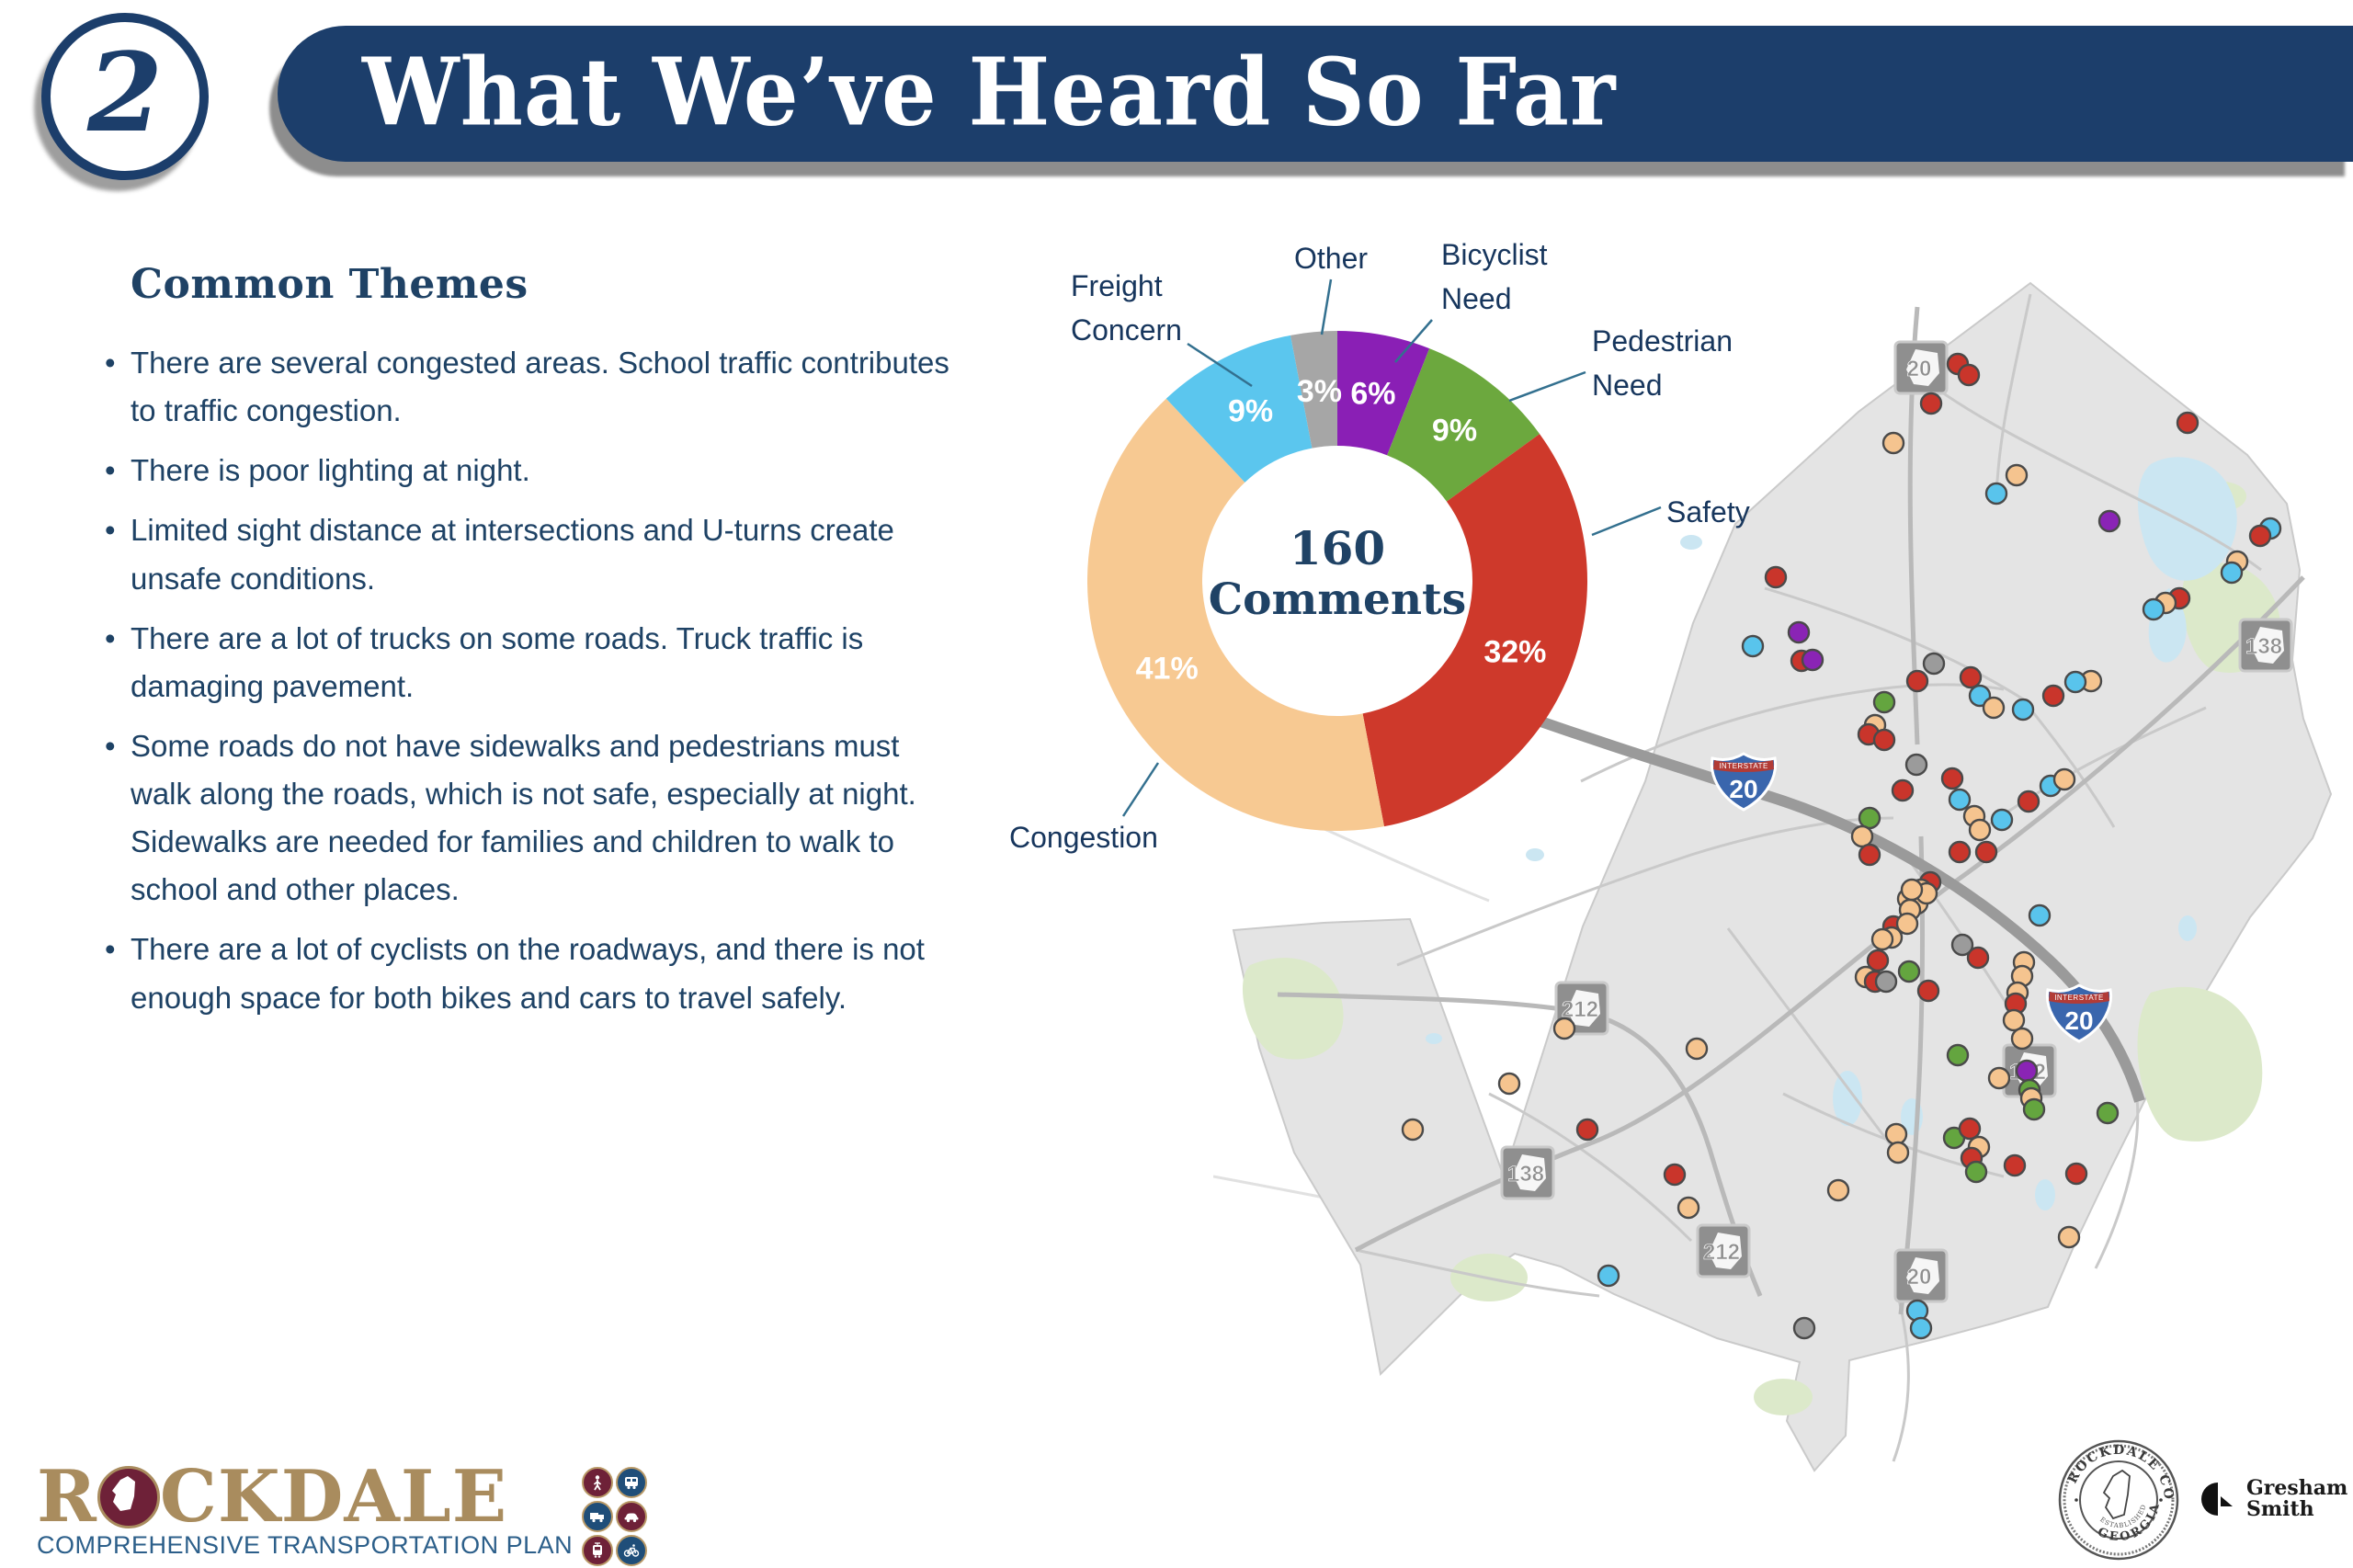  What do you see at coordinates (1383, 393) in the screenshot?
I see `donut-segment-bicyclist-need` at bounding box center [1383, 393].